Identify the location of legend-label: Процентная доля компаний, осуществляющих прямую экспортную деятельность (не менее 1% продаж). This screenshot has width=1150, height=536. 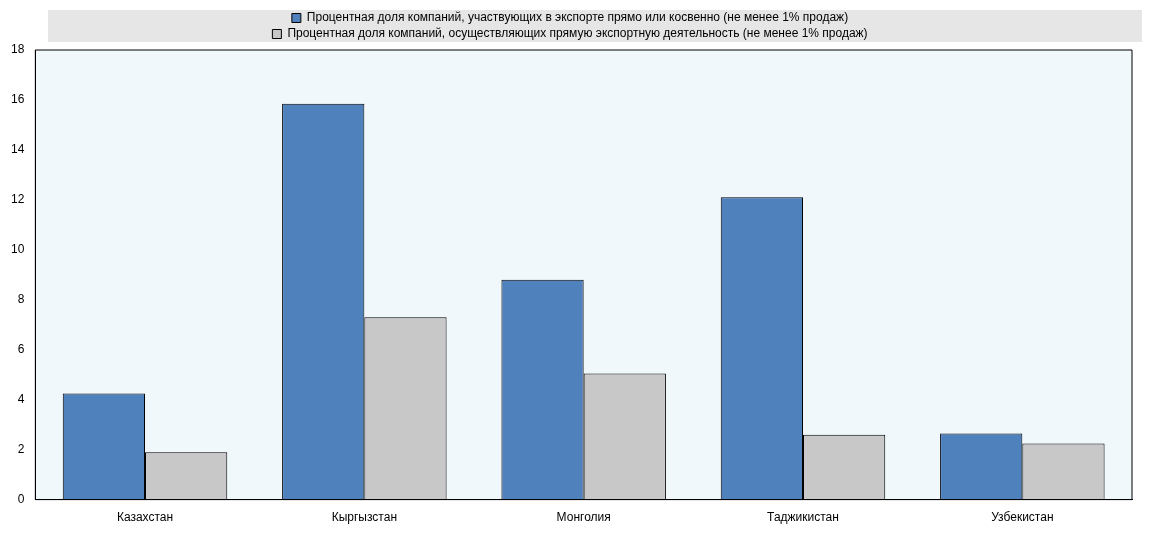
(577, 33).